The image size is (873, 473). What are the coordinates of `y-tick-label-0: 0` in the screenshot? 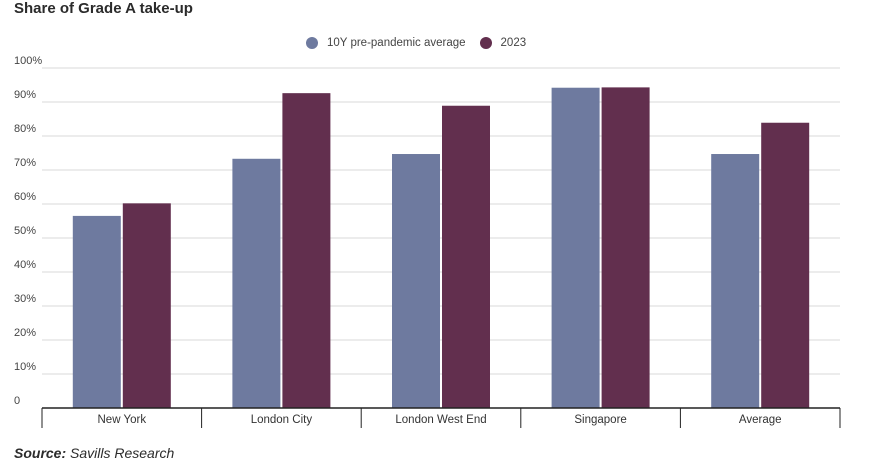 It's located at (17, 401).